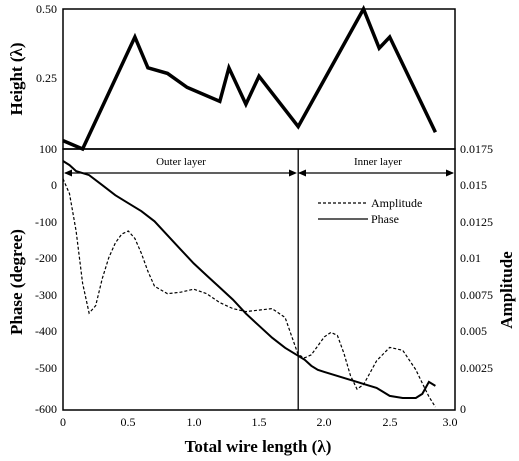  I want to click on x-tick-label: 2.5, so click(390, 422).